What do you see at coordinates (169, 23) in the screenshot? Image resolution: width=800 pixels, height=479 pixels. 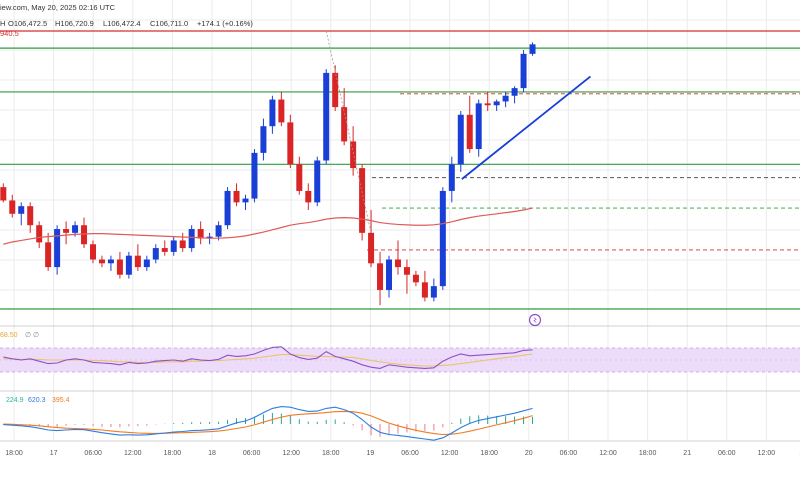 I see `ohlc-close: C106,711.0` at bounding box center [169, 23].